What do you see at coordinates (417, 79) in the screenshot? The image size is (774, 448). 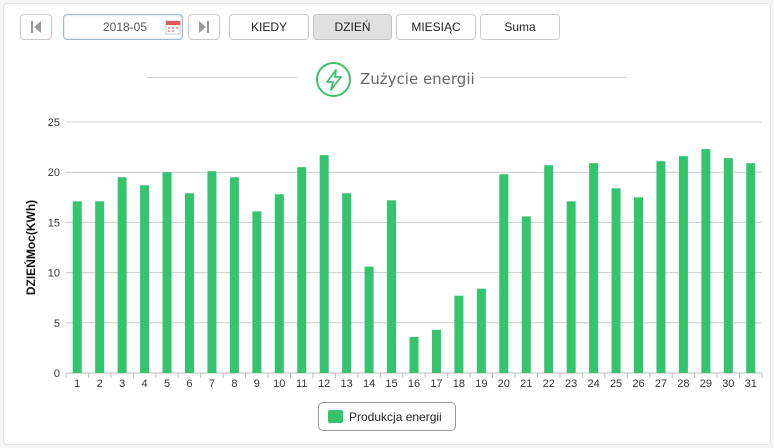 I see `chart-title-text: Zużycie energii` at bounding box center [417, 79].